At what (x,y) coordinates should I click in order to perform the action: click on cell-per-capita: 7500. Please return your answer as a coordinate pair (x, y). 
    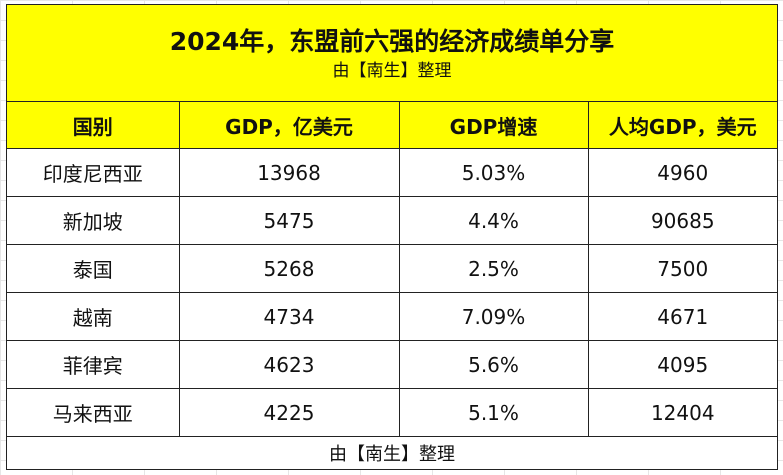
    Looking at the image, I should click on (682, 268).